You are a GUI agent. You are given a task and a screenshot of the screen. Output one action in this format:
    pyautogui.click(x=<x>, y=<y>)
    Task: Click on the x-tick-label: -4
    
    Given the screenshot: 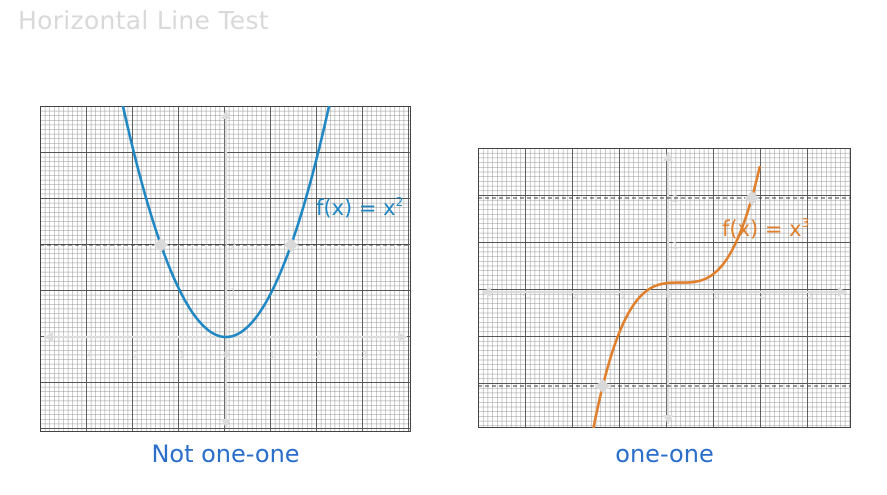 What is the action you would take?
    pyautogui.click(x=88, y=355)
    